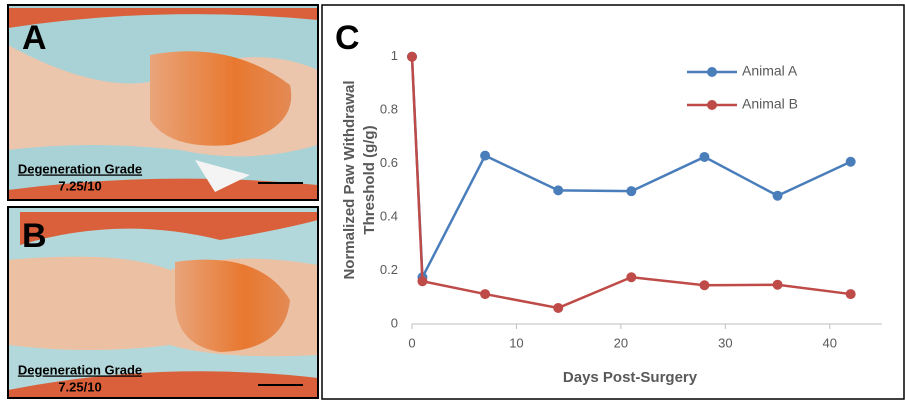 The width and height of the screenshot is (905, 406). What do you see at coordinates (347, 38) in the screenshot?
I see `panel-label: C` at bounding box center [347, 38].